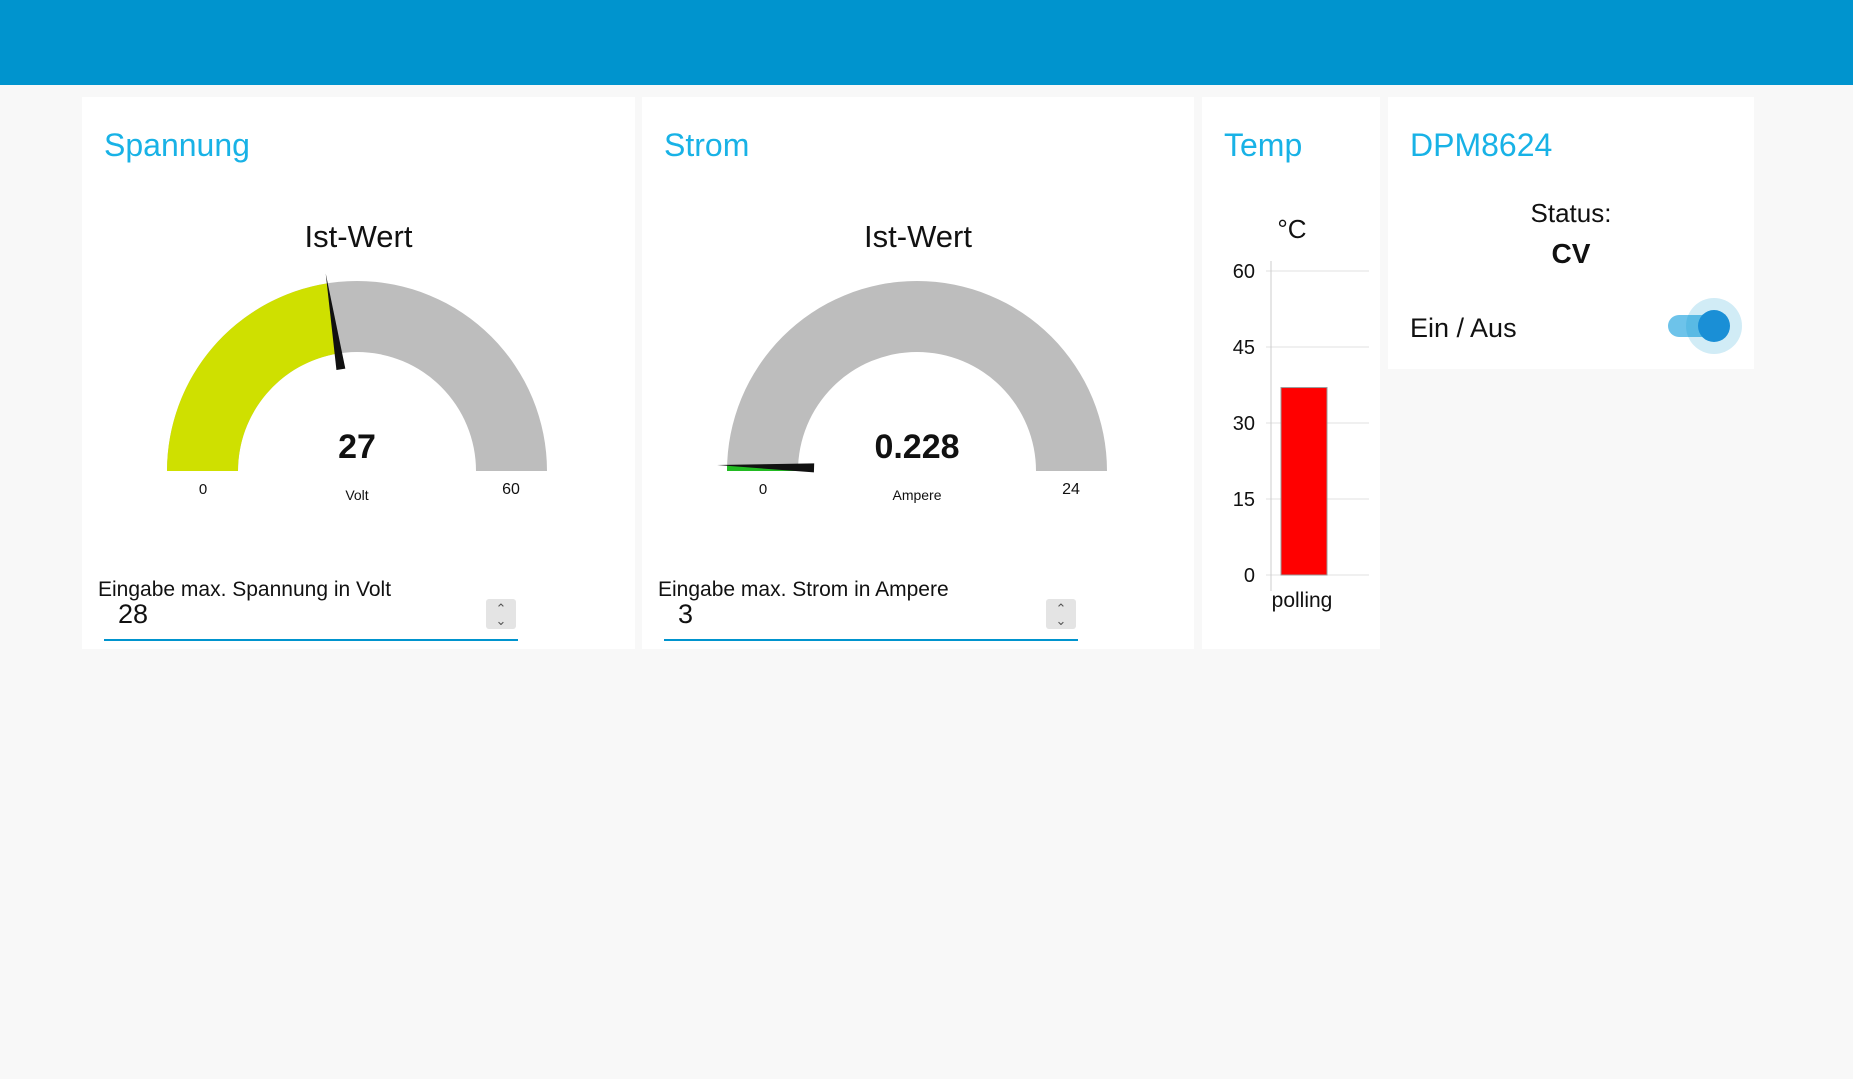 The height and width of the screenshot is (1079, 1853). What do you see at coordinates (1244, 500) in the screenshot?
I see `chart-y-tick-label: 15` at bounding box center [1244, 500].